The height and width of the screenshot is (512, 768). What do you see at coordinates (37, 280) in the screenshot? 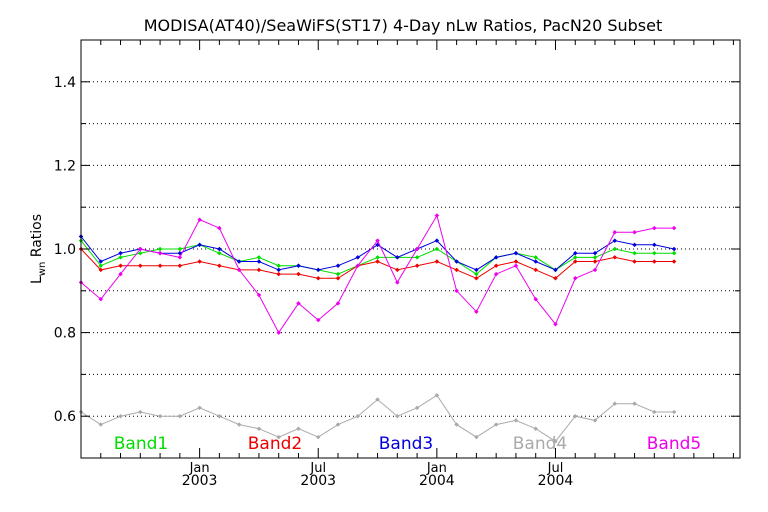
I see `y-axis-label-main: L` at bounding box center [37, 280].